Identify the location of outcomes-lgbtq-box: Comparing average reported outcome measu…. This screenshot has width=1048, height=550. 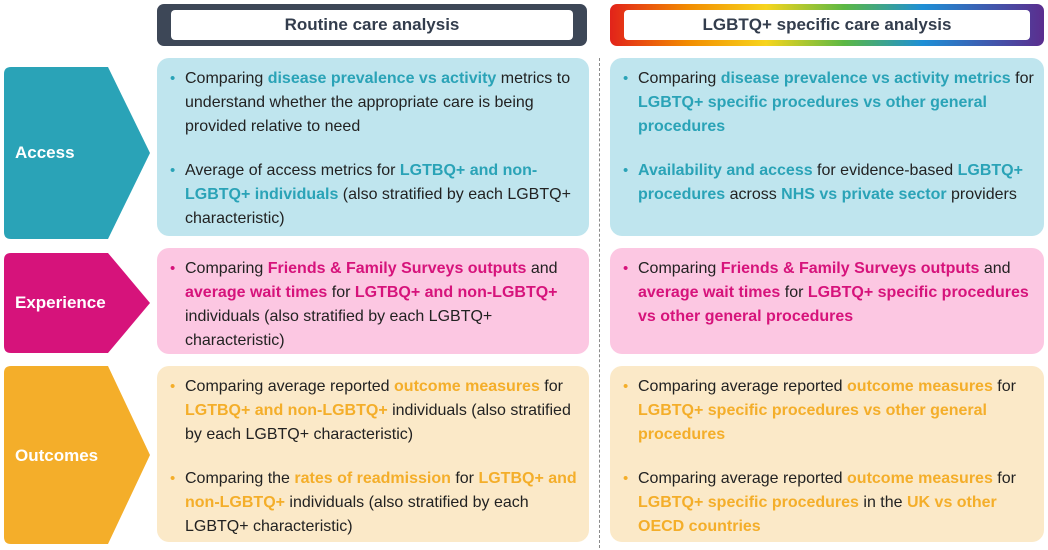
(827, 454).